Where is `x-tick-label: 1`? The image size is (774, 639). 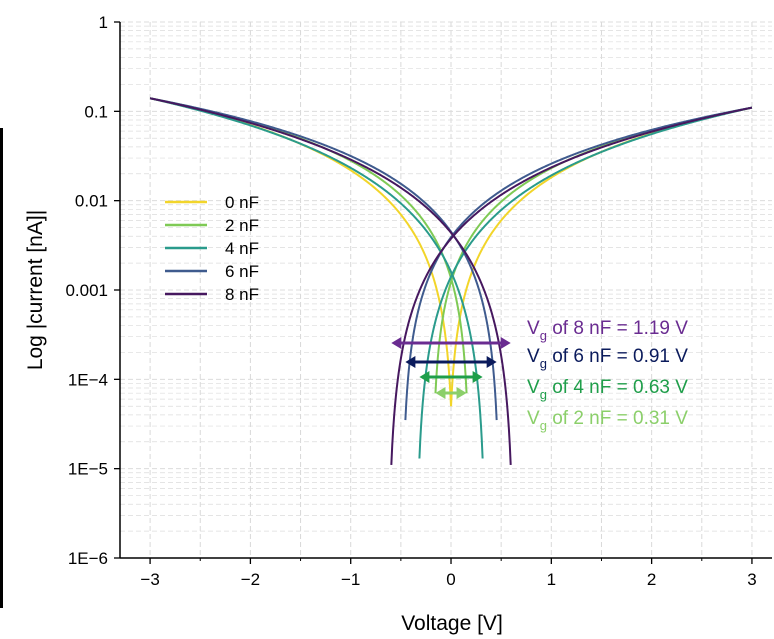
x-tick-label: 1 is located at coordinates (551, 579).